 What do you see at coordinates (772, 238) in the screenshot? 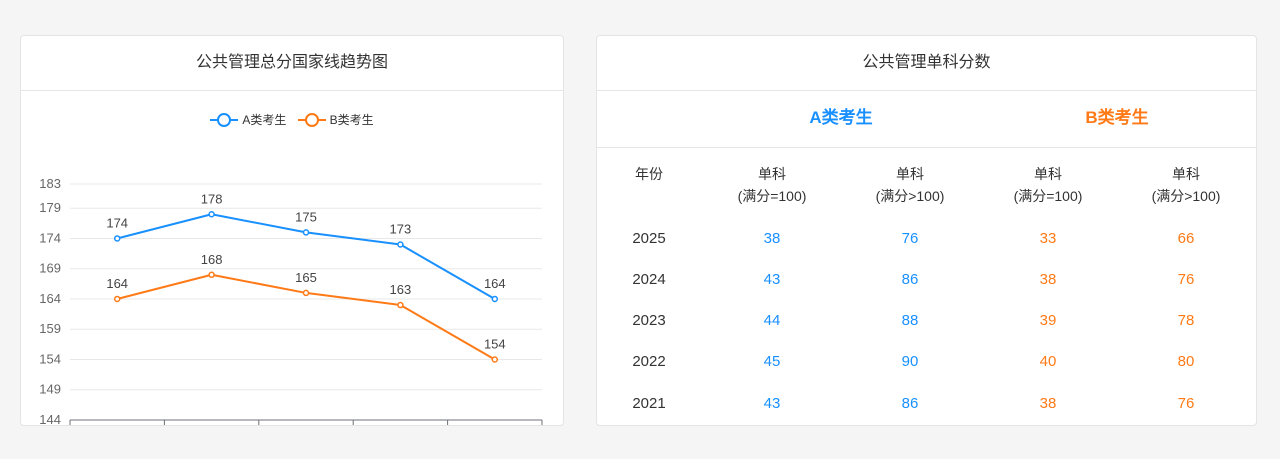
I see `cell-a-eq100: 38` at bounding box center [772, 238].